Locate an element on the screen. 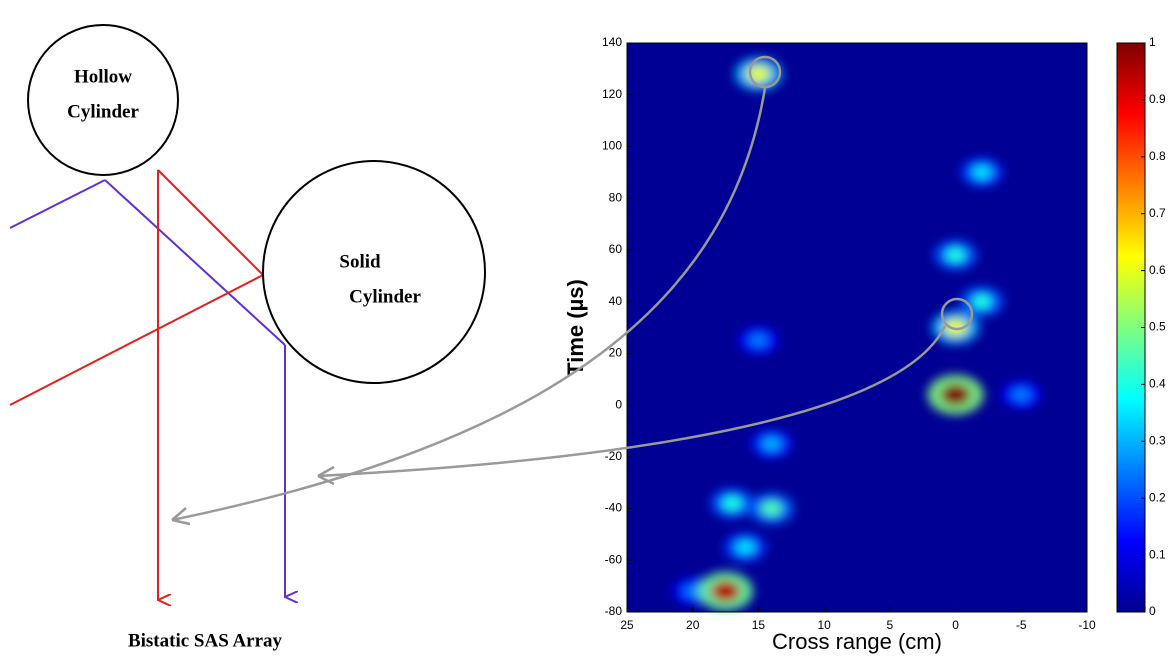 This screenshot has width=1174, height=663. y-tick-label: 20 is located at coordinates (616, 353).